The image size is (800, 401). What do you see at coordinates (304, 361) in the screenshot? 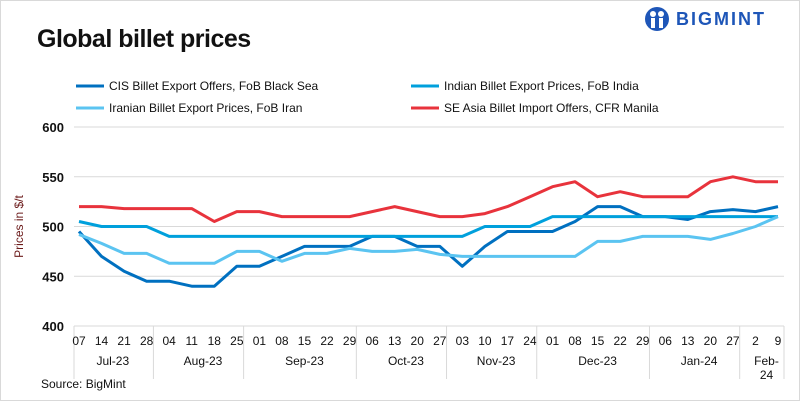
I see `month-label: Sep-23` at bounding box center [304, 361].